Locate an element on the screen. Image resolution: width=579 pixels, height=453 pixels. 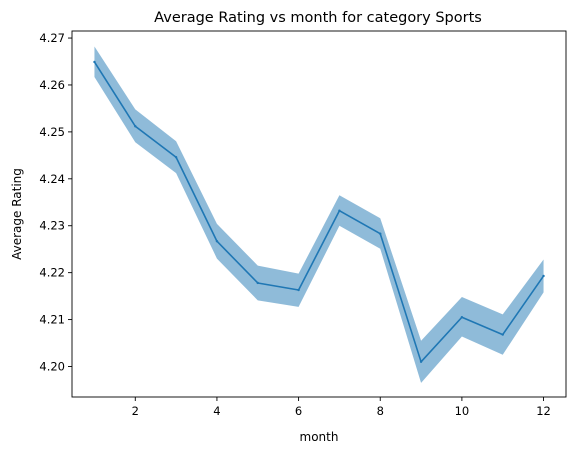
x-axis: 2 4 6 8 10 12 is located at coordinates (341, 407).